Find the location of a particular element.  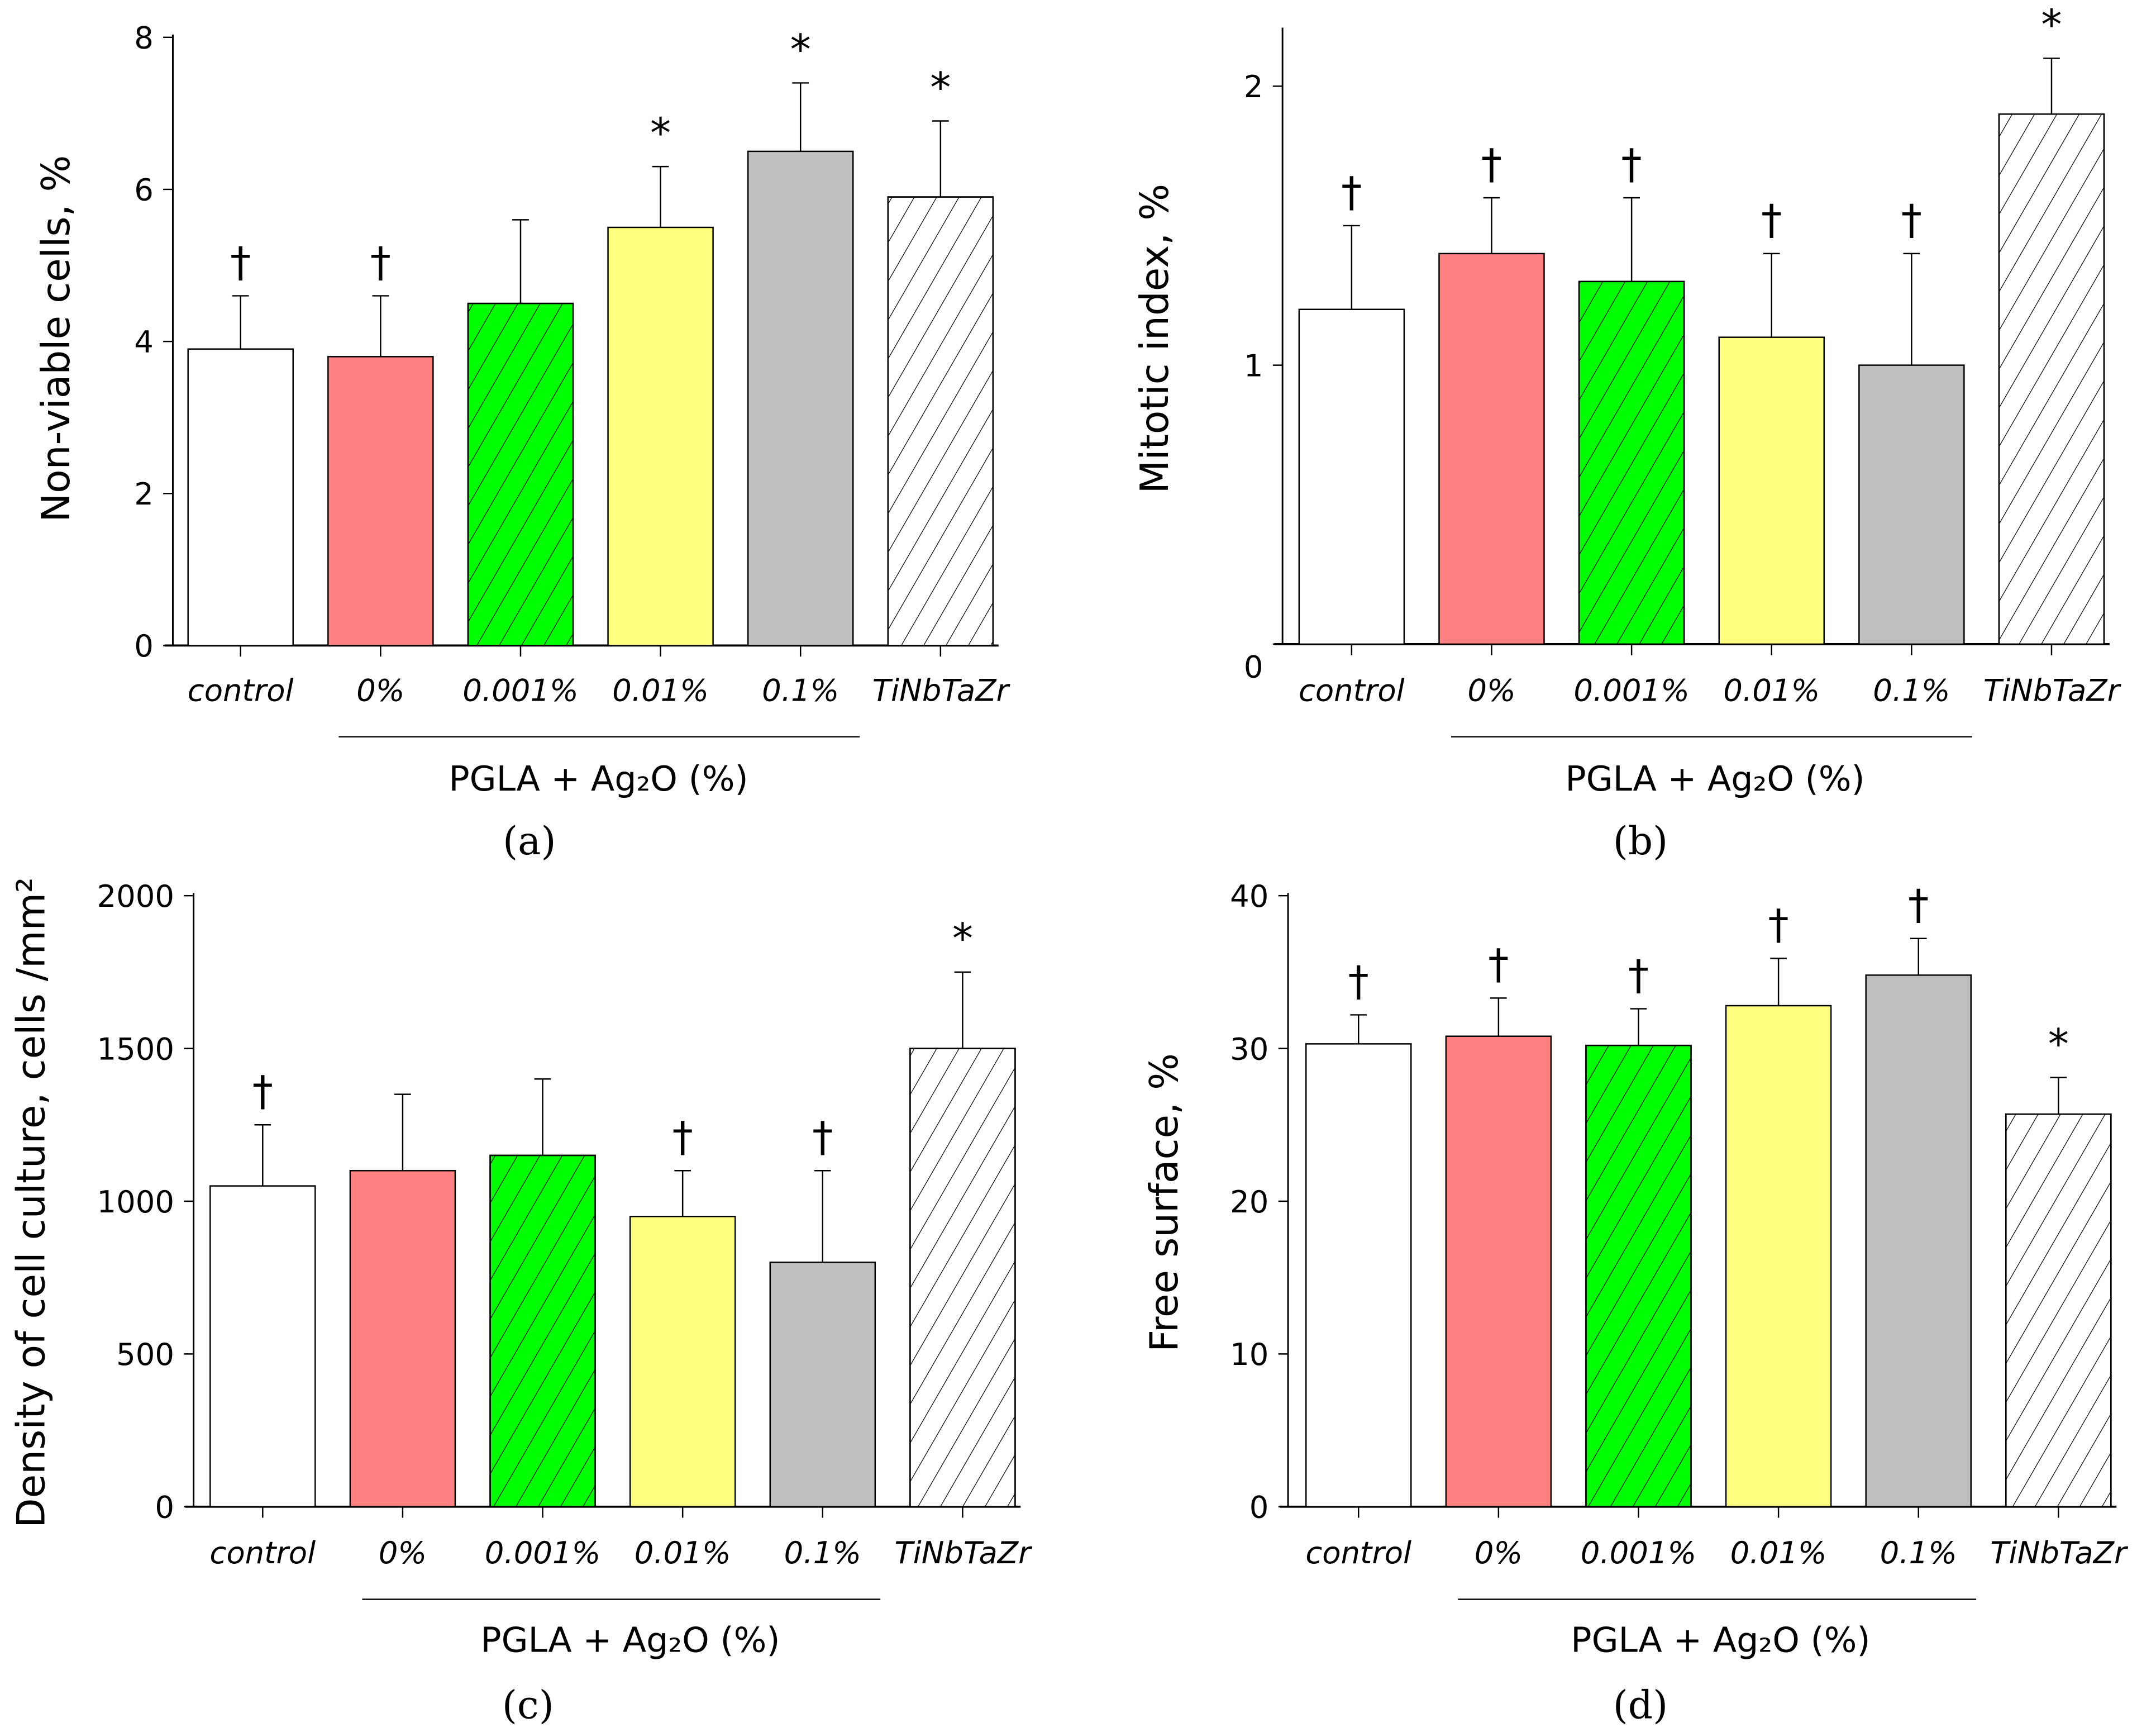

y-tick-label: 6 is located at coordinates (144, 190).